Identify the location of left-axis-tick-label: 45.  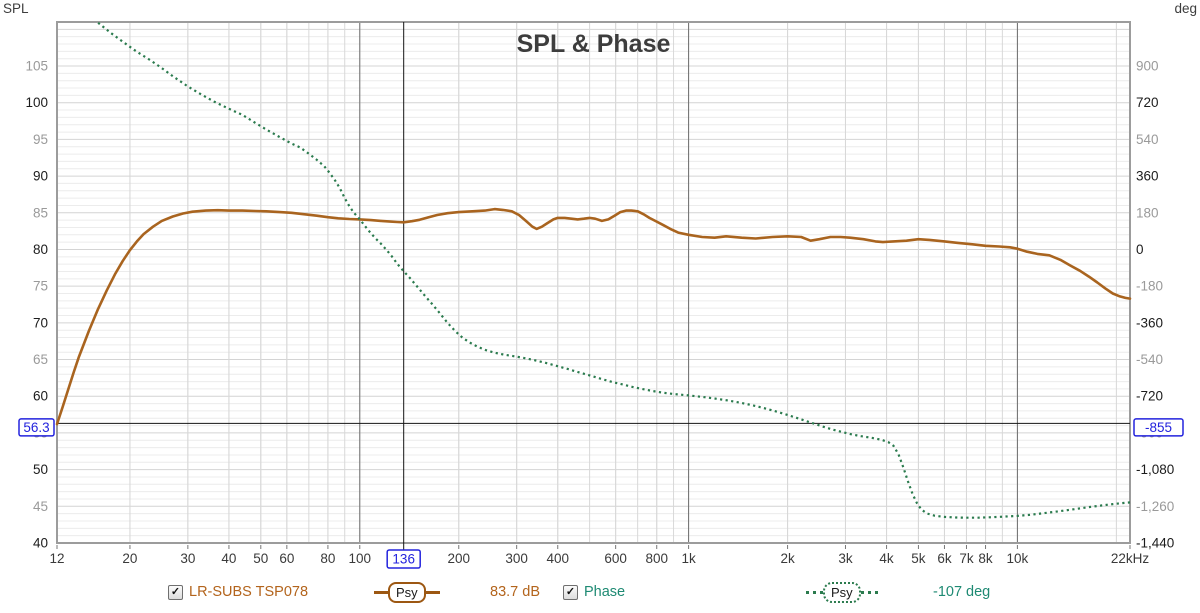
(40, 506).